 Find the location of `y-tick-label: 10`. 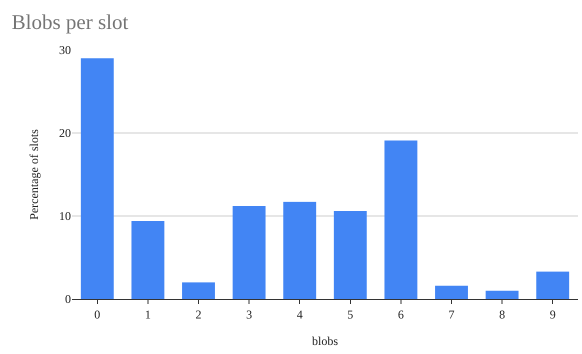

y-tick-label: 10 is located at coordinates (65, 216).